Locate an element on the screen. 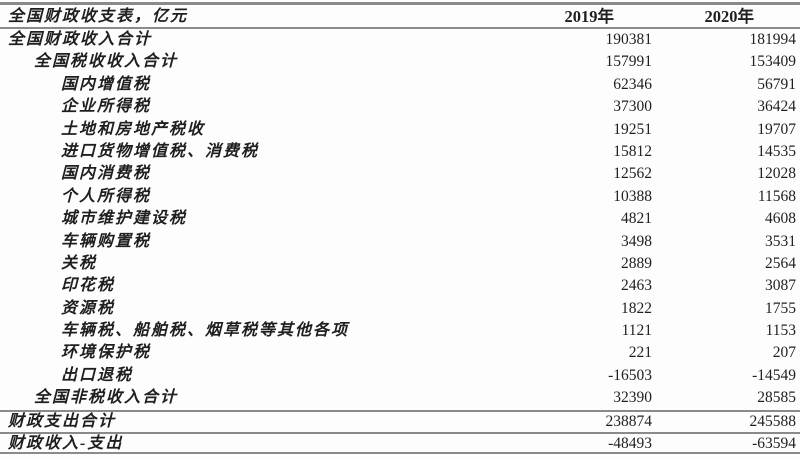 The image size is (800, 460). row-value-2020: 11568 is located at coordinates (776, 196).